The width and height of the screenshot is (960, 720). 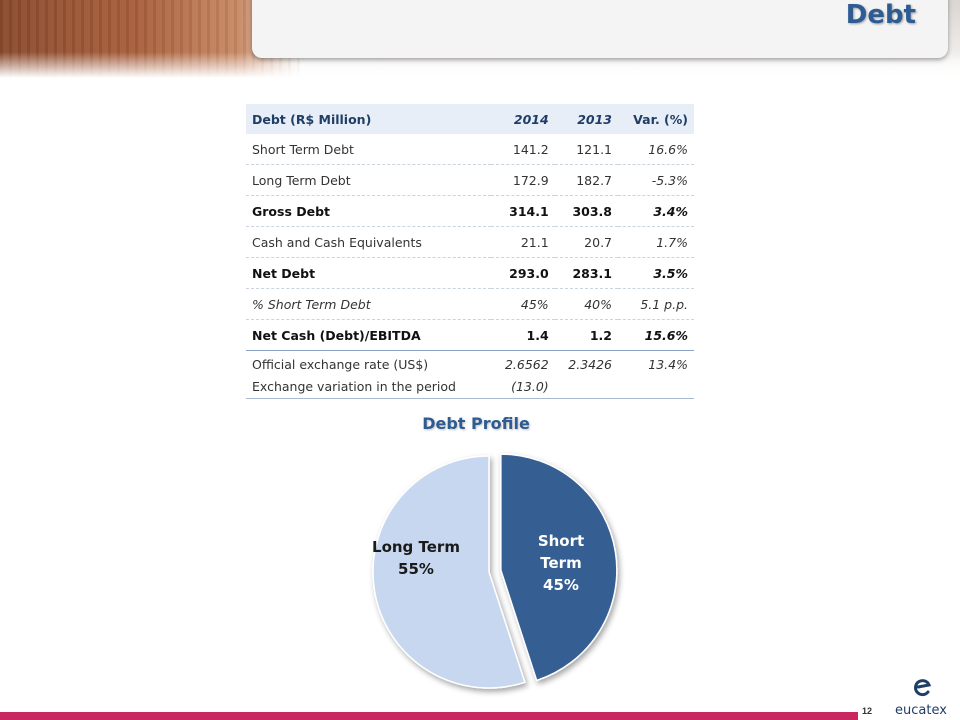 I want to click on table-row: Net Cash (Debt)/EBITDA 1.4 1.2 15.6%, so click(x=470, y=335).